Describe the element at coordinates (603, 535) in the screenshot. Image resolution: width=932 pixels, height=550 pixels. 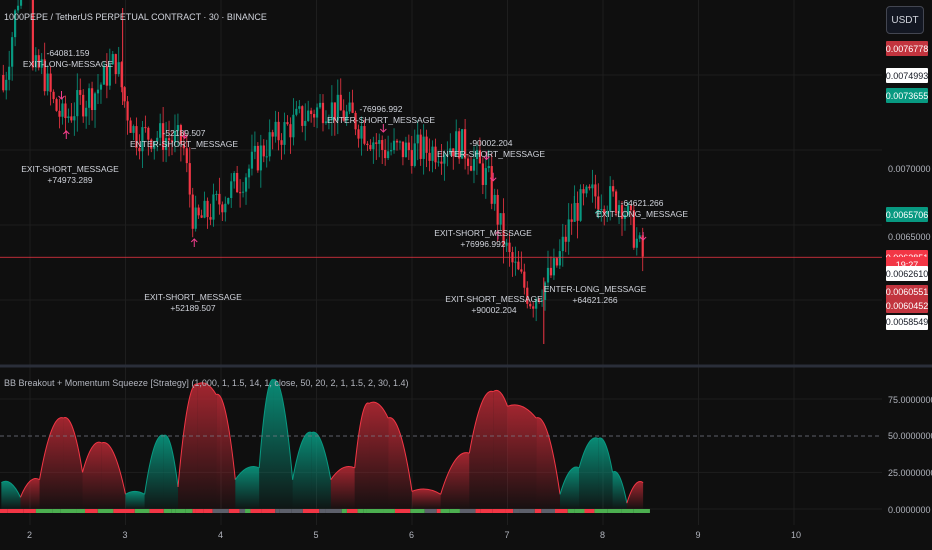
I see `time-tick: 8` at that location.